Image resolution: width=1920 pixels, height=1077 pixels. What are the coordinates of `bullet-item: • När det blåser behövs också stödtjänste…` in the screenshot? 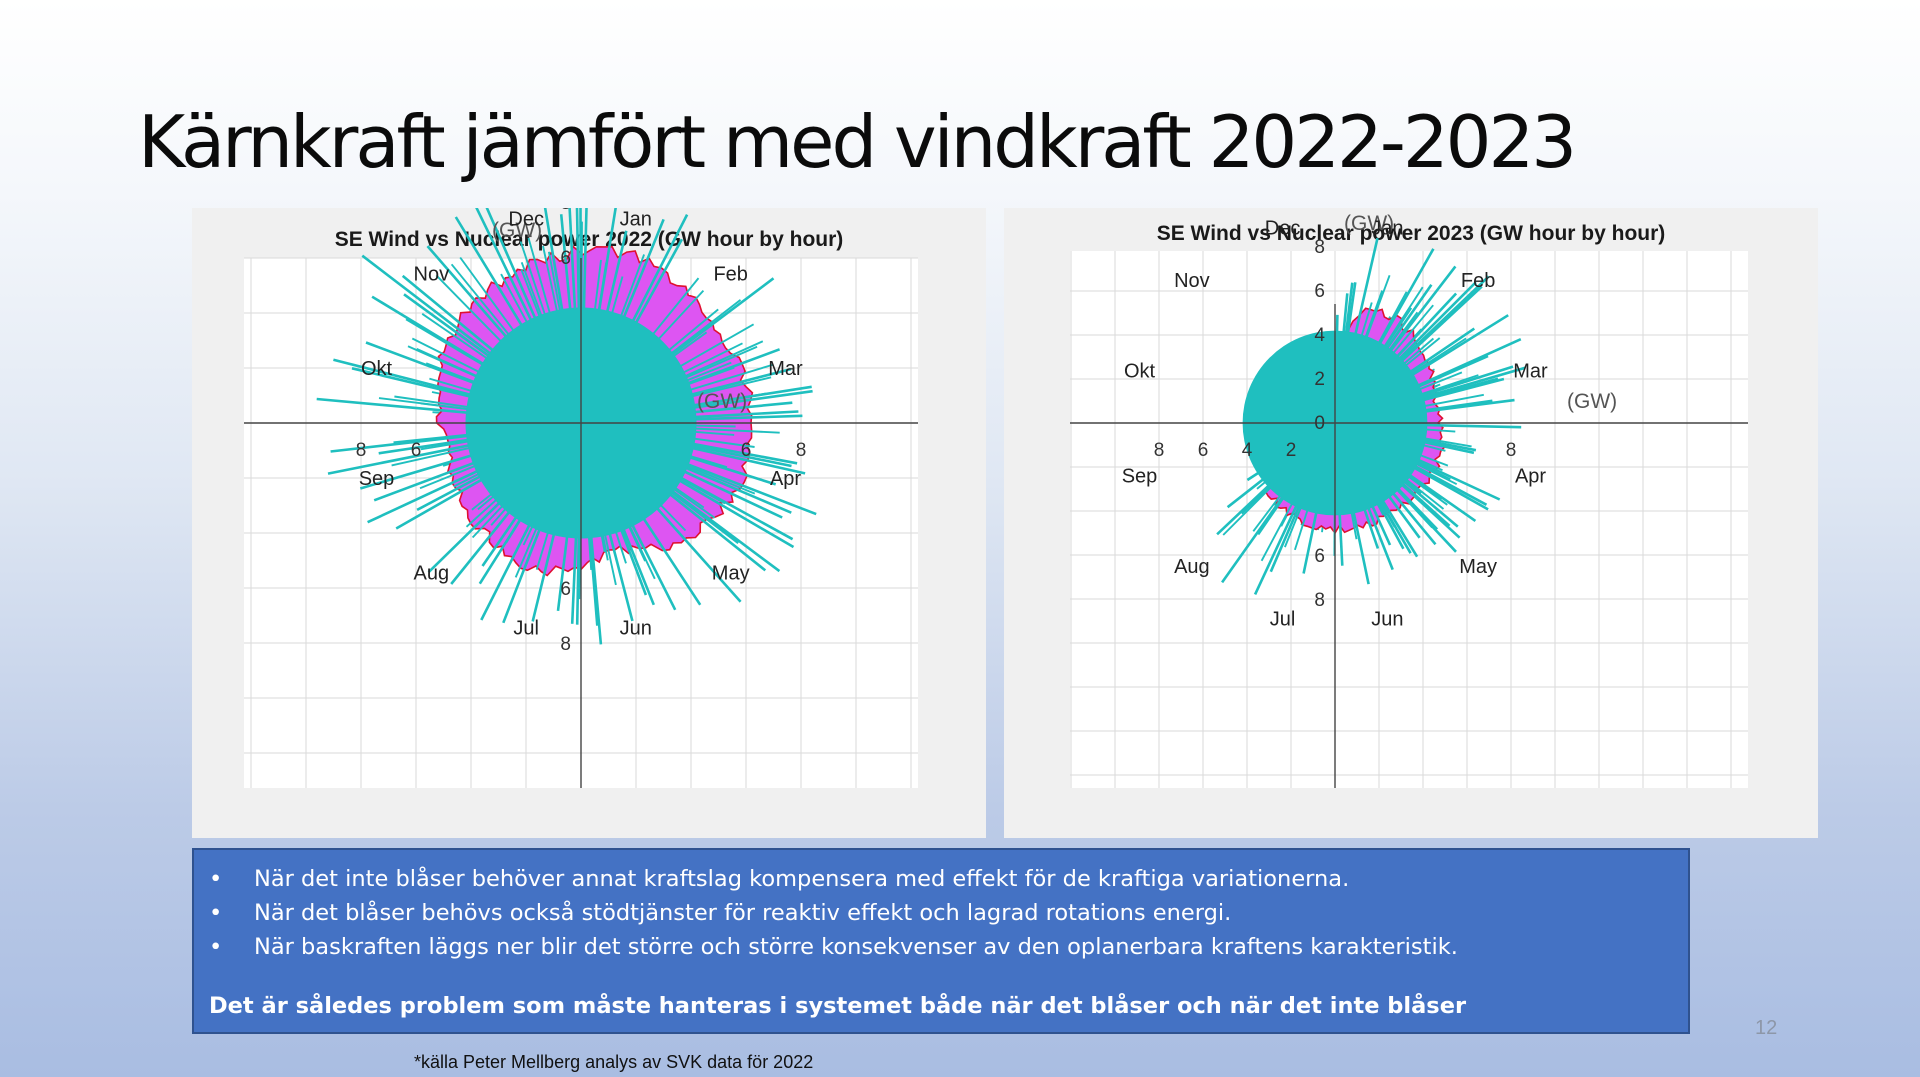 It's located at (941, 913).